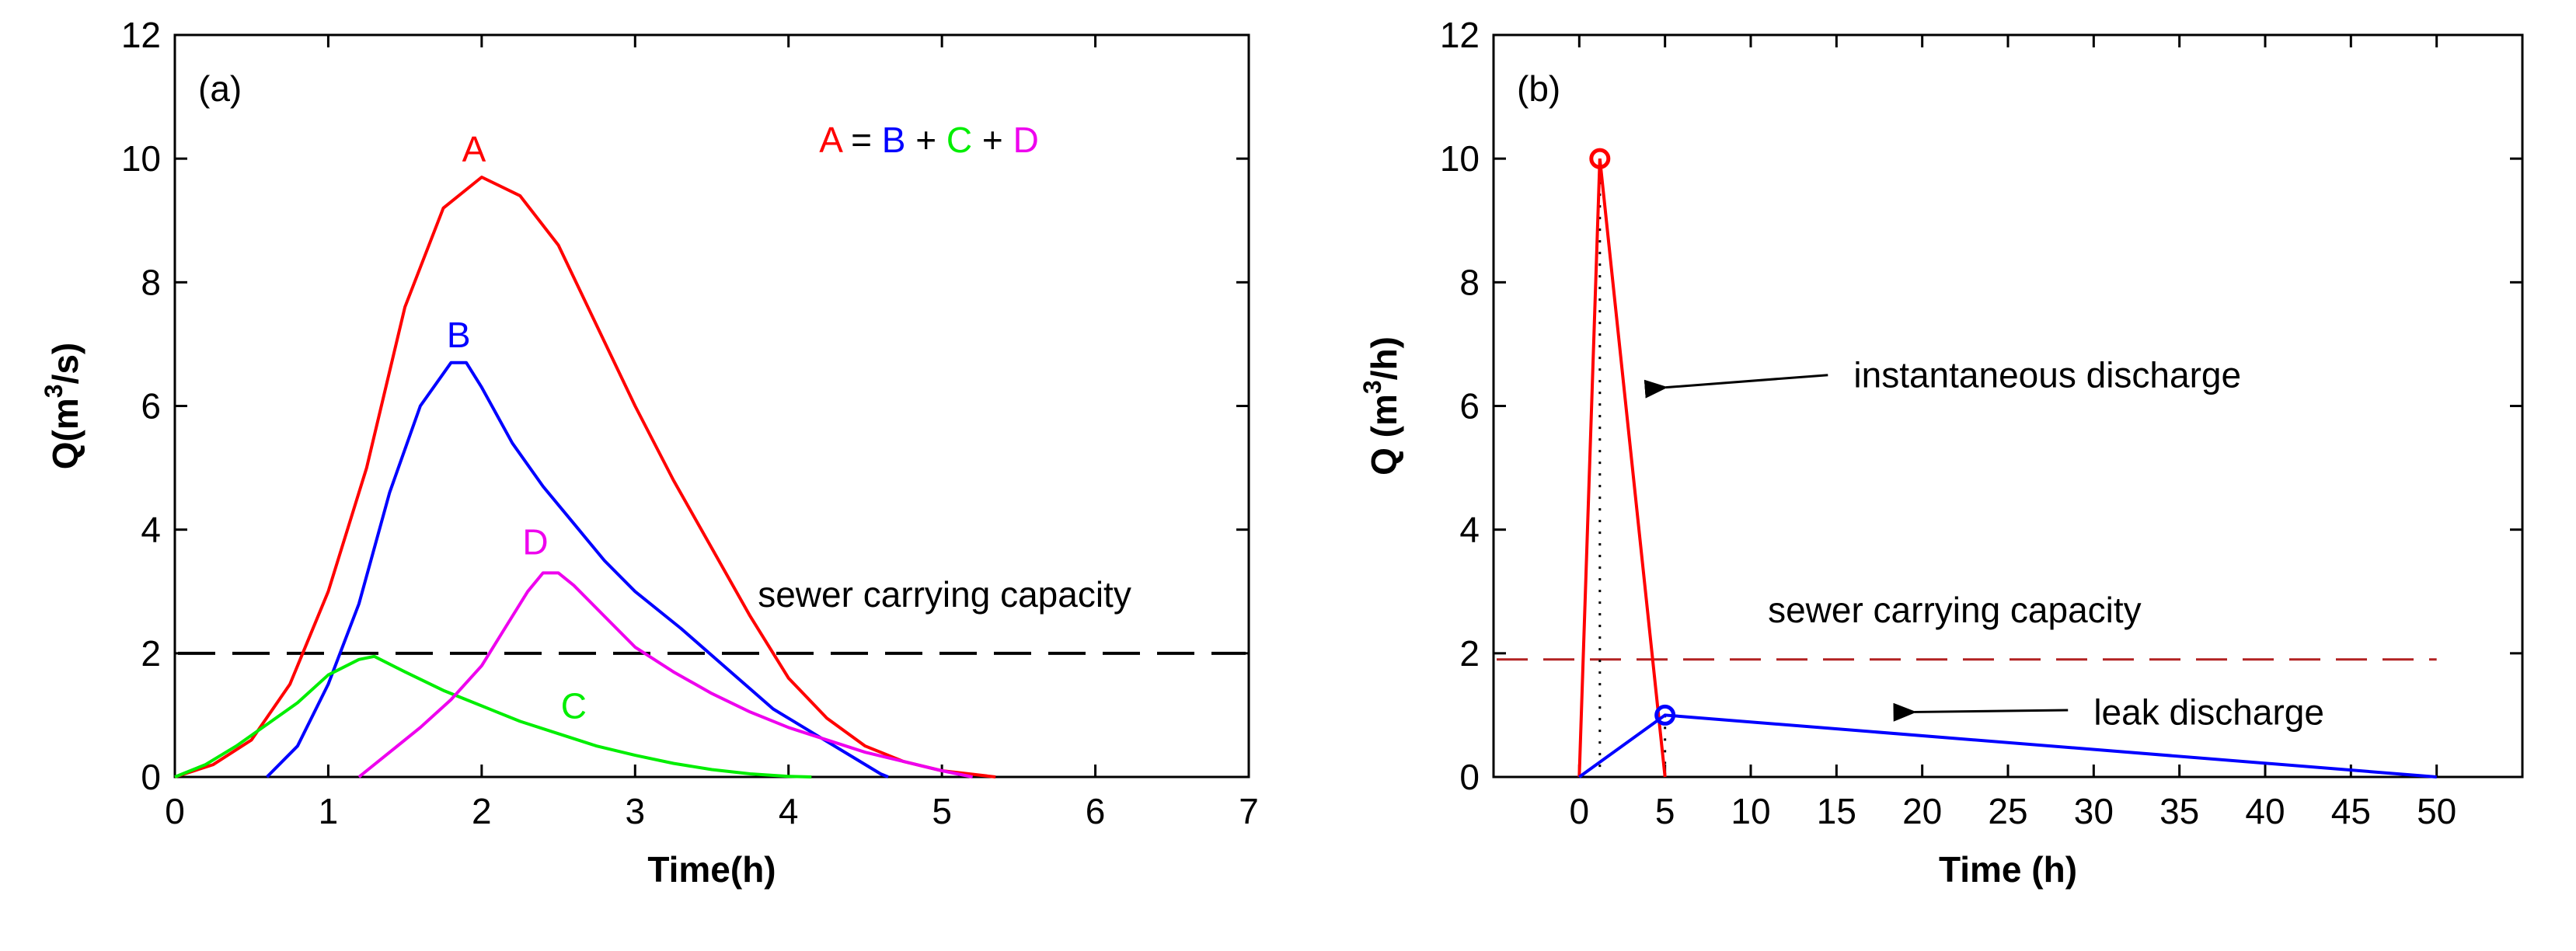 The width and height of the screenshot is (2576, 951). Describe the element at coordinates (959, 140) in the screenshot. I see `equation-part: C` at that location.